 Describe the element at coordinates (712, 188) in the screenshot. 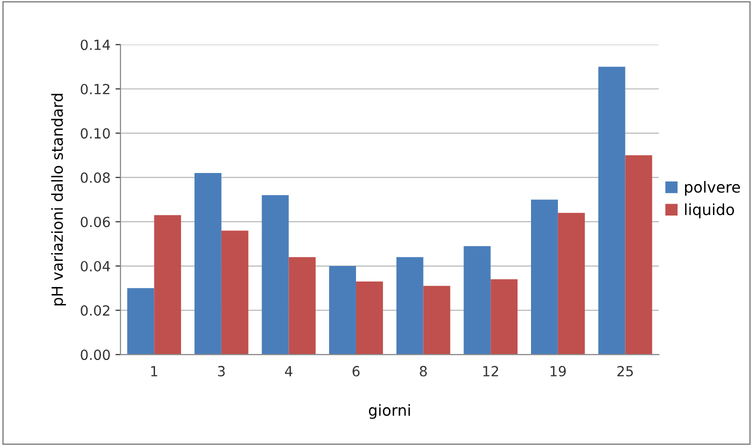

I see `legend-label: polvere` at that location.